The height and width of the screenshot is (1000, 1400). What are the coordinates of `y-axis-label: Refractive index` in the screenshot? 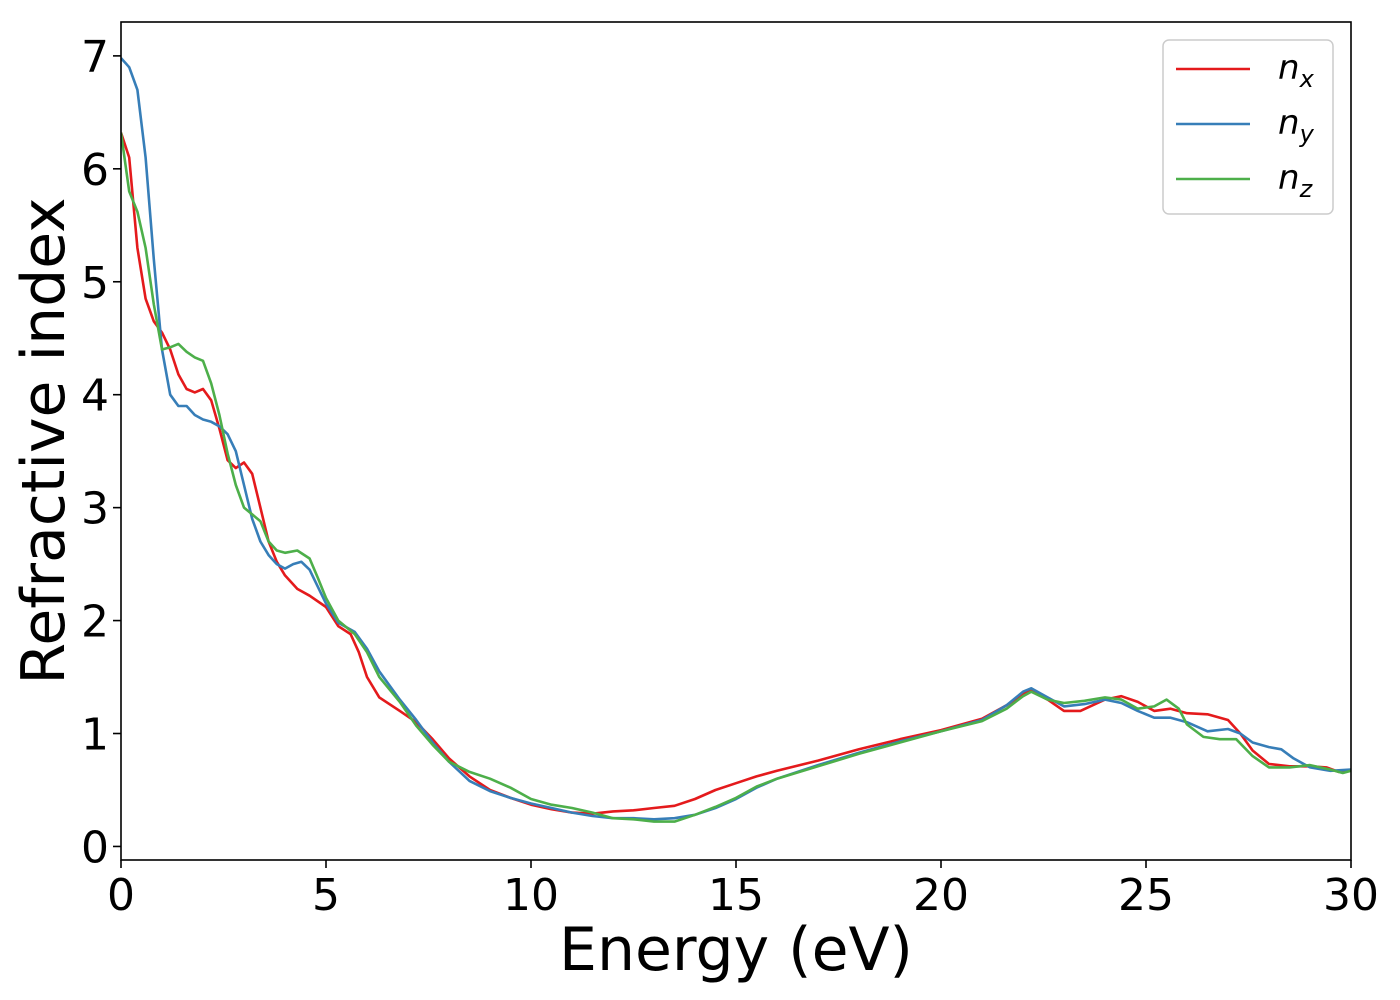 It's located at (44, 440).